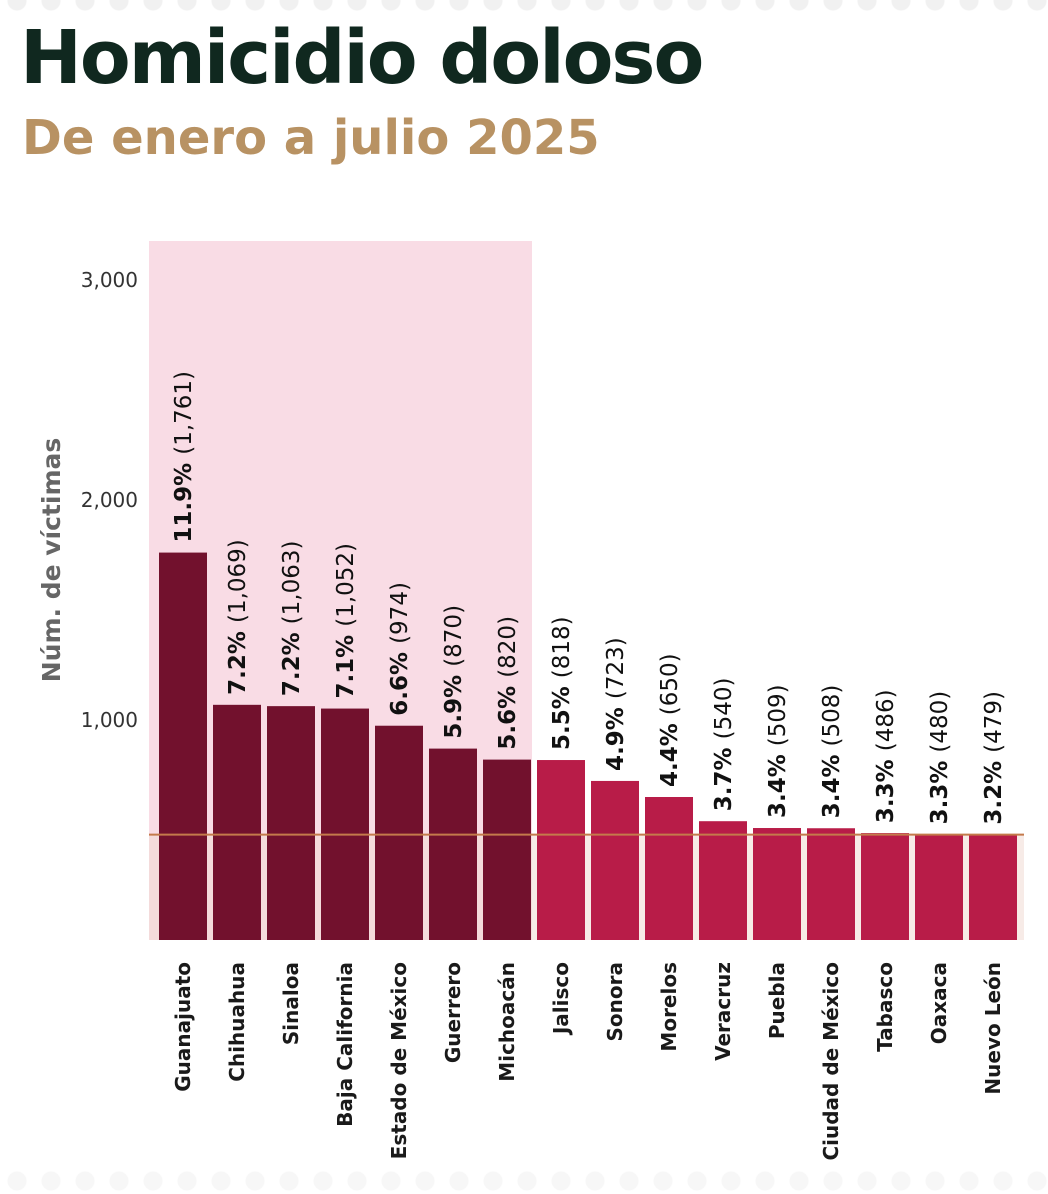  What do you see at coordinates (454, 636) in the screenshot?
I see `count-label: (870)` at bounding box center [454, 636].